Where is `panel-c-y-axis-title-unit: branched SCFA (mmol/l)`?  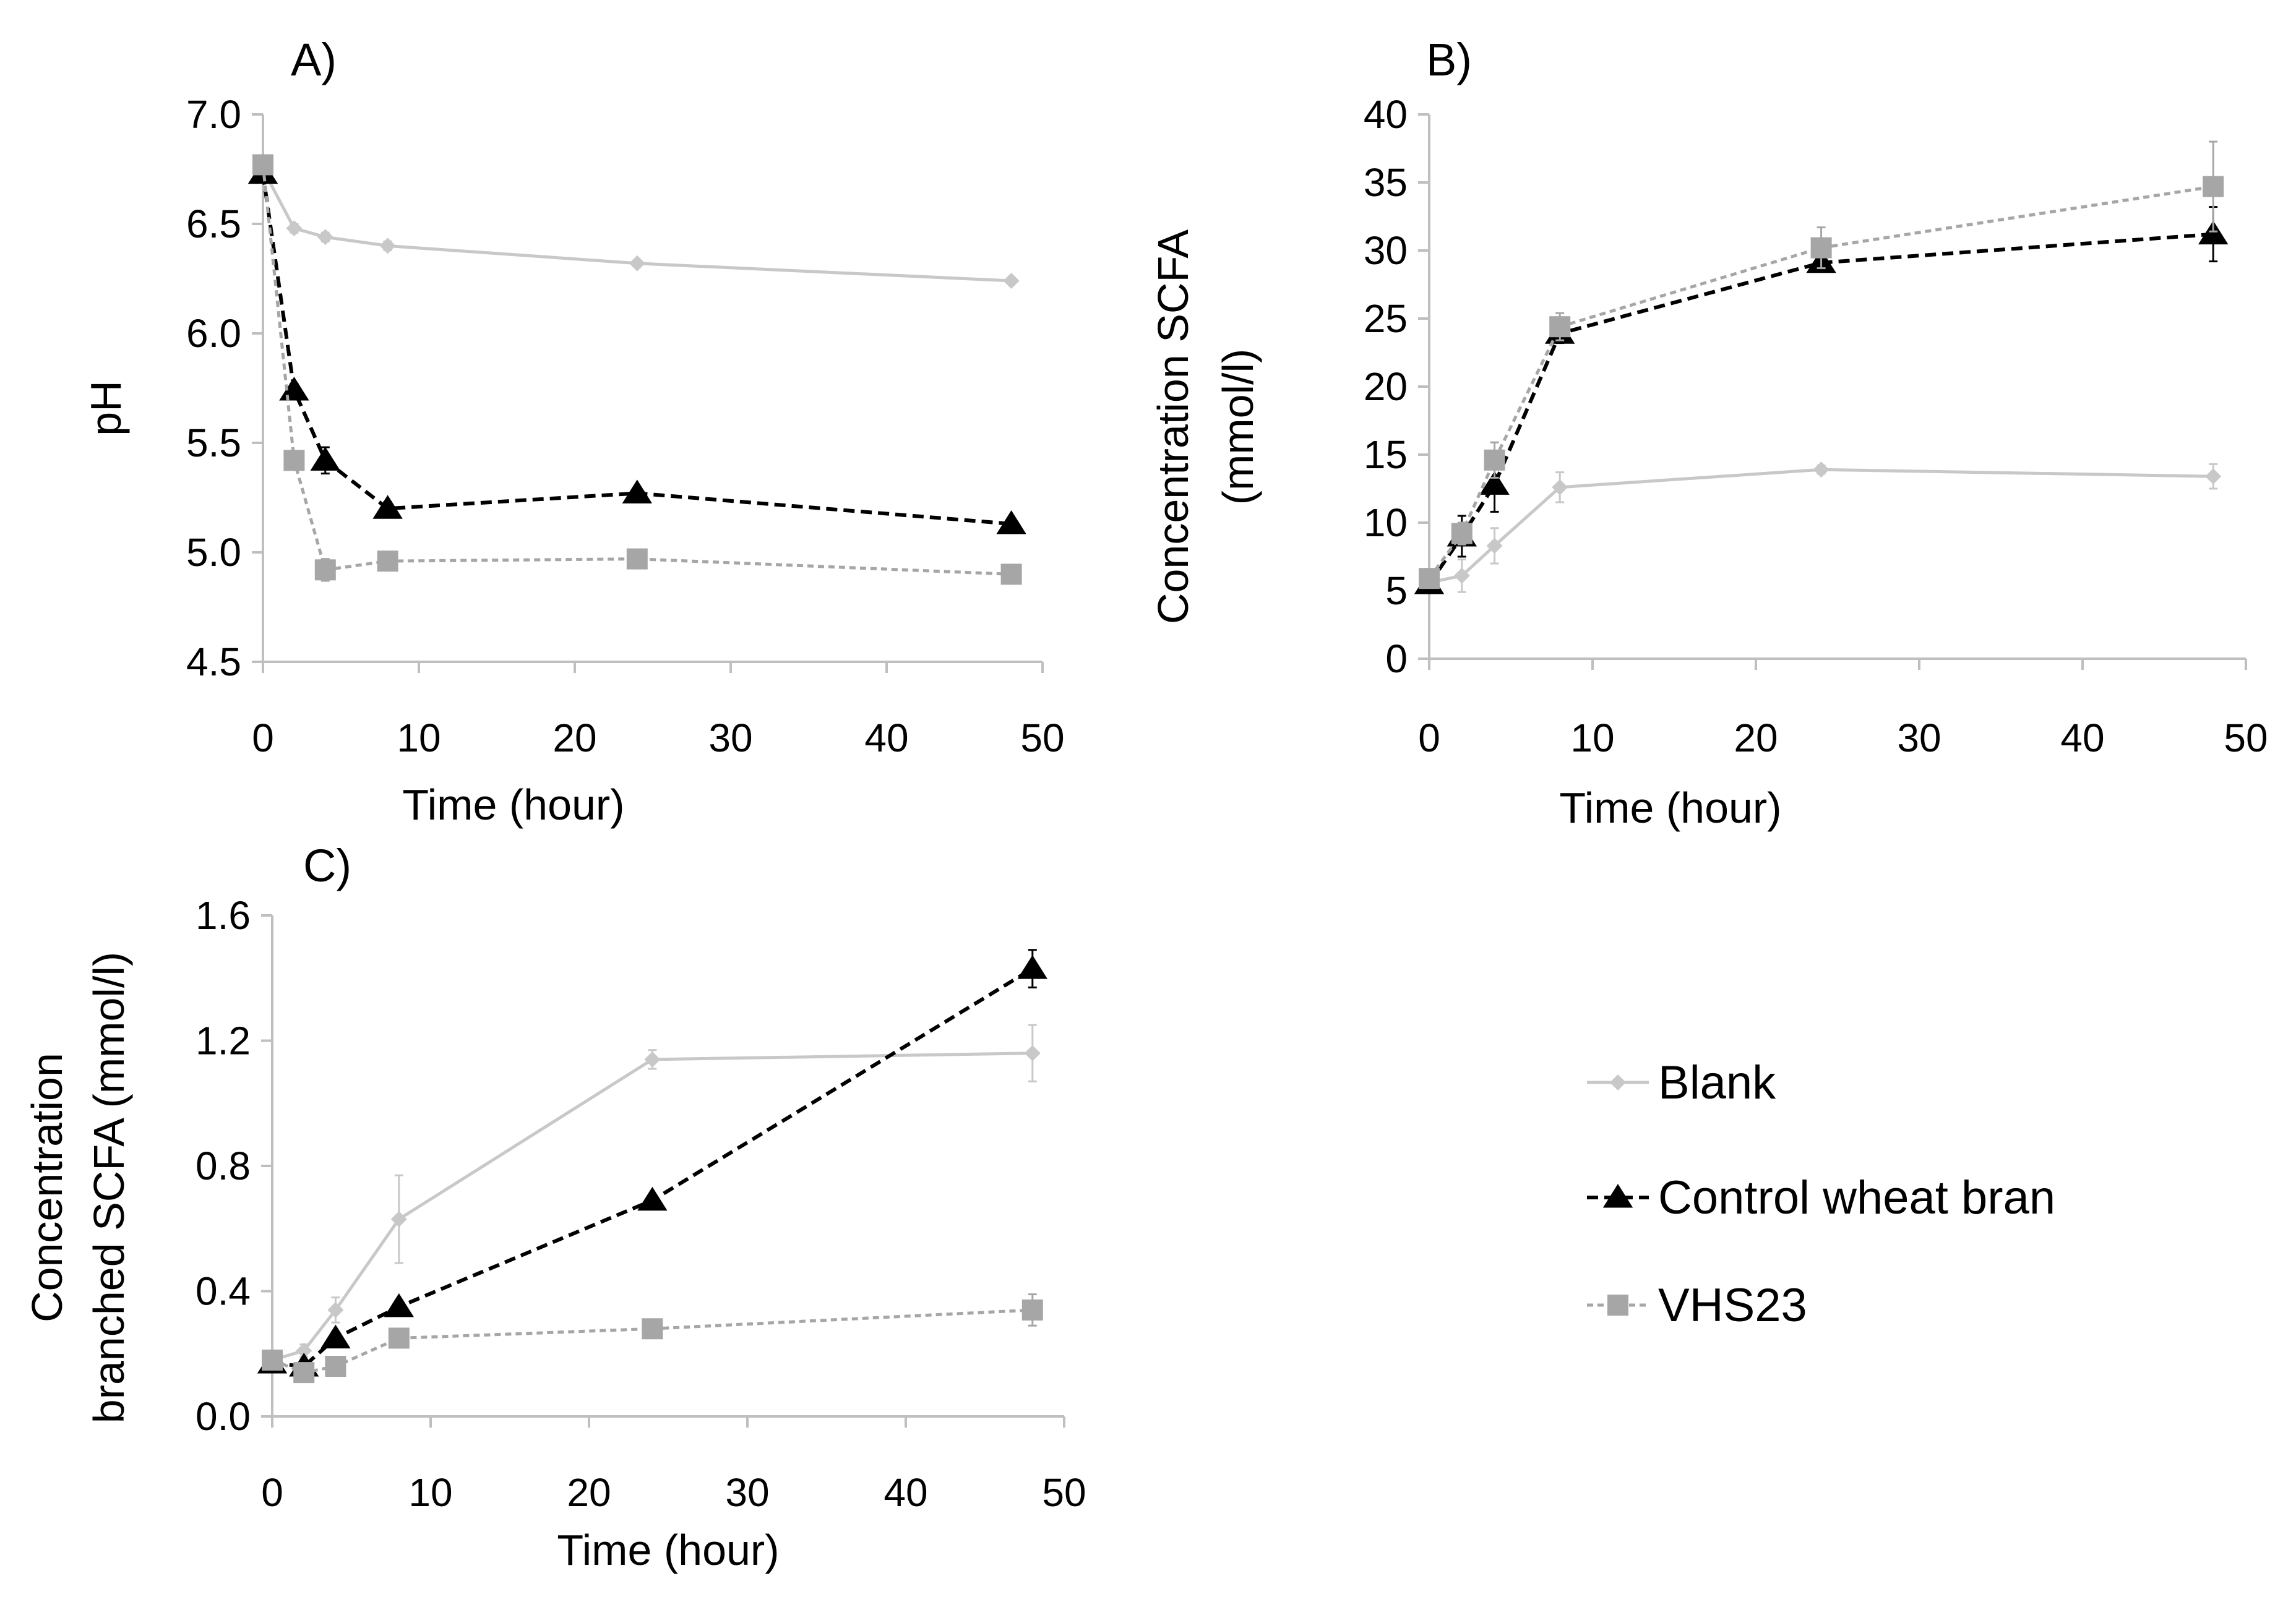 panel-c-y-axis-title-unit: branched SCFA (mmol/l) is located at coordinates (109, 1187).